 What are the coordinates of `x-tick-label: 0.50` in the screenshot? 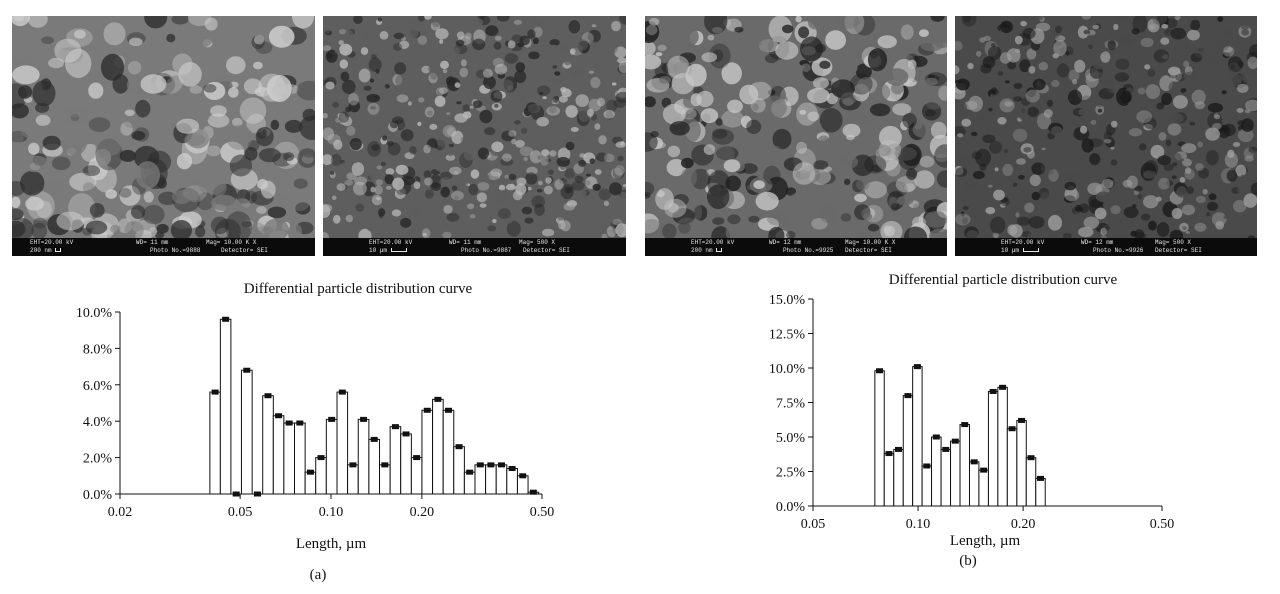 It's located at (542, 512).